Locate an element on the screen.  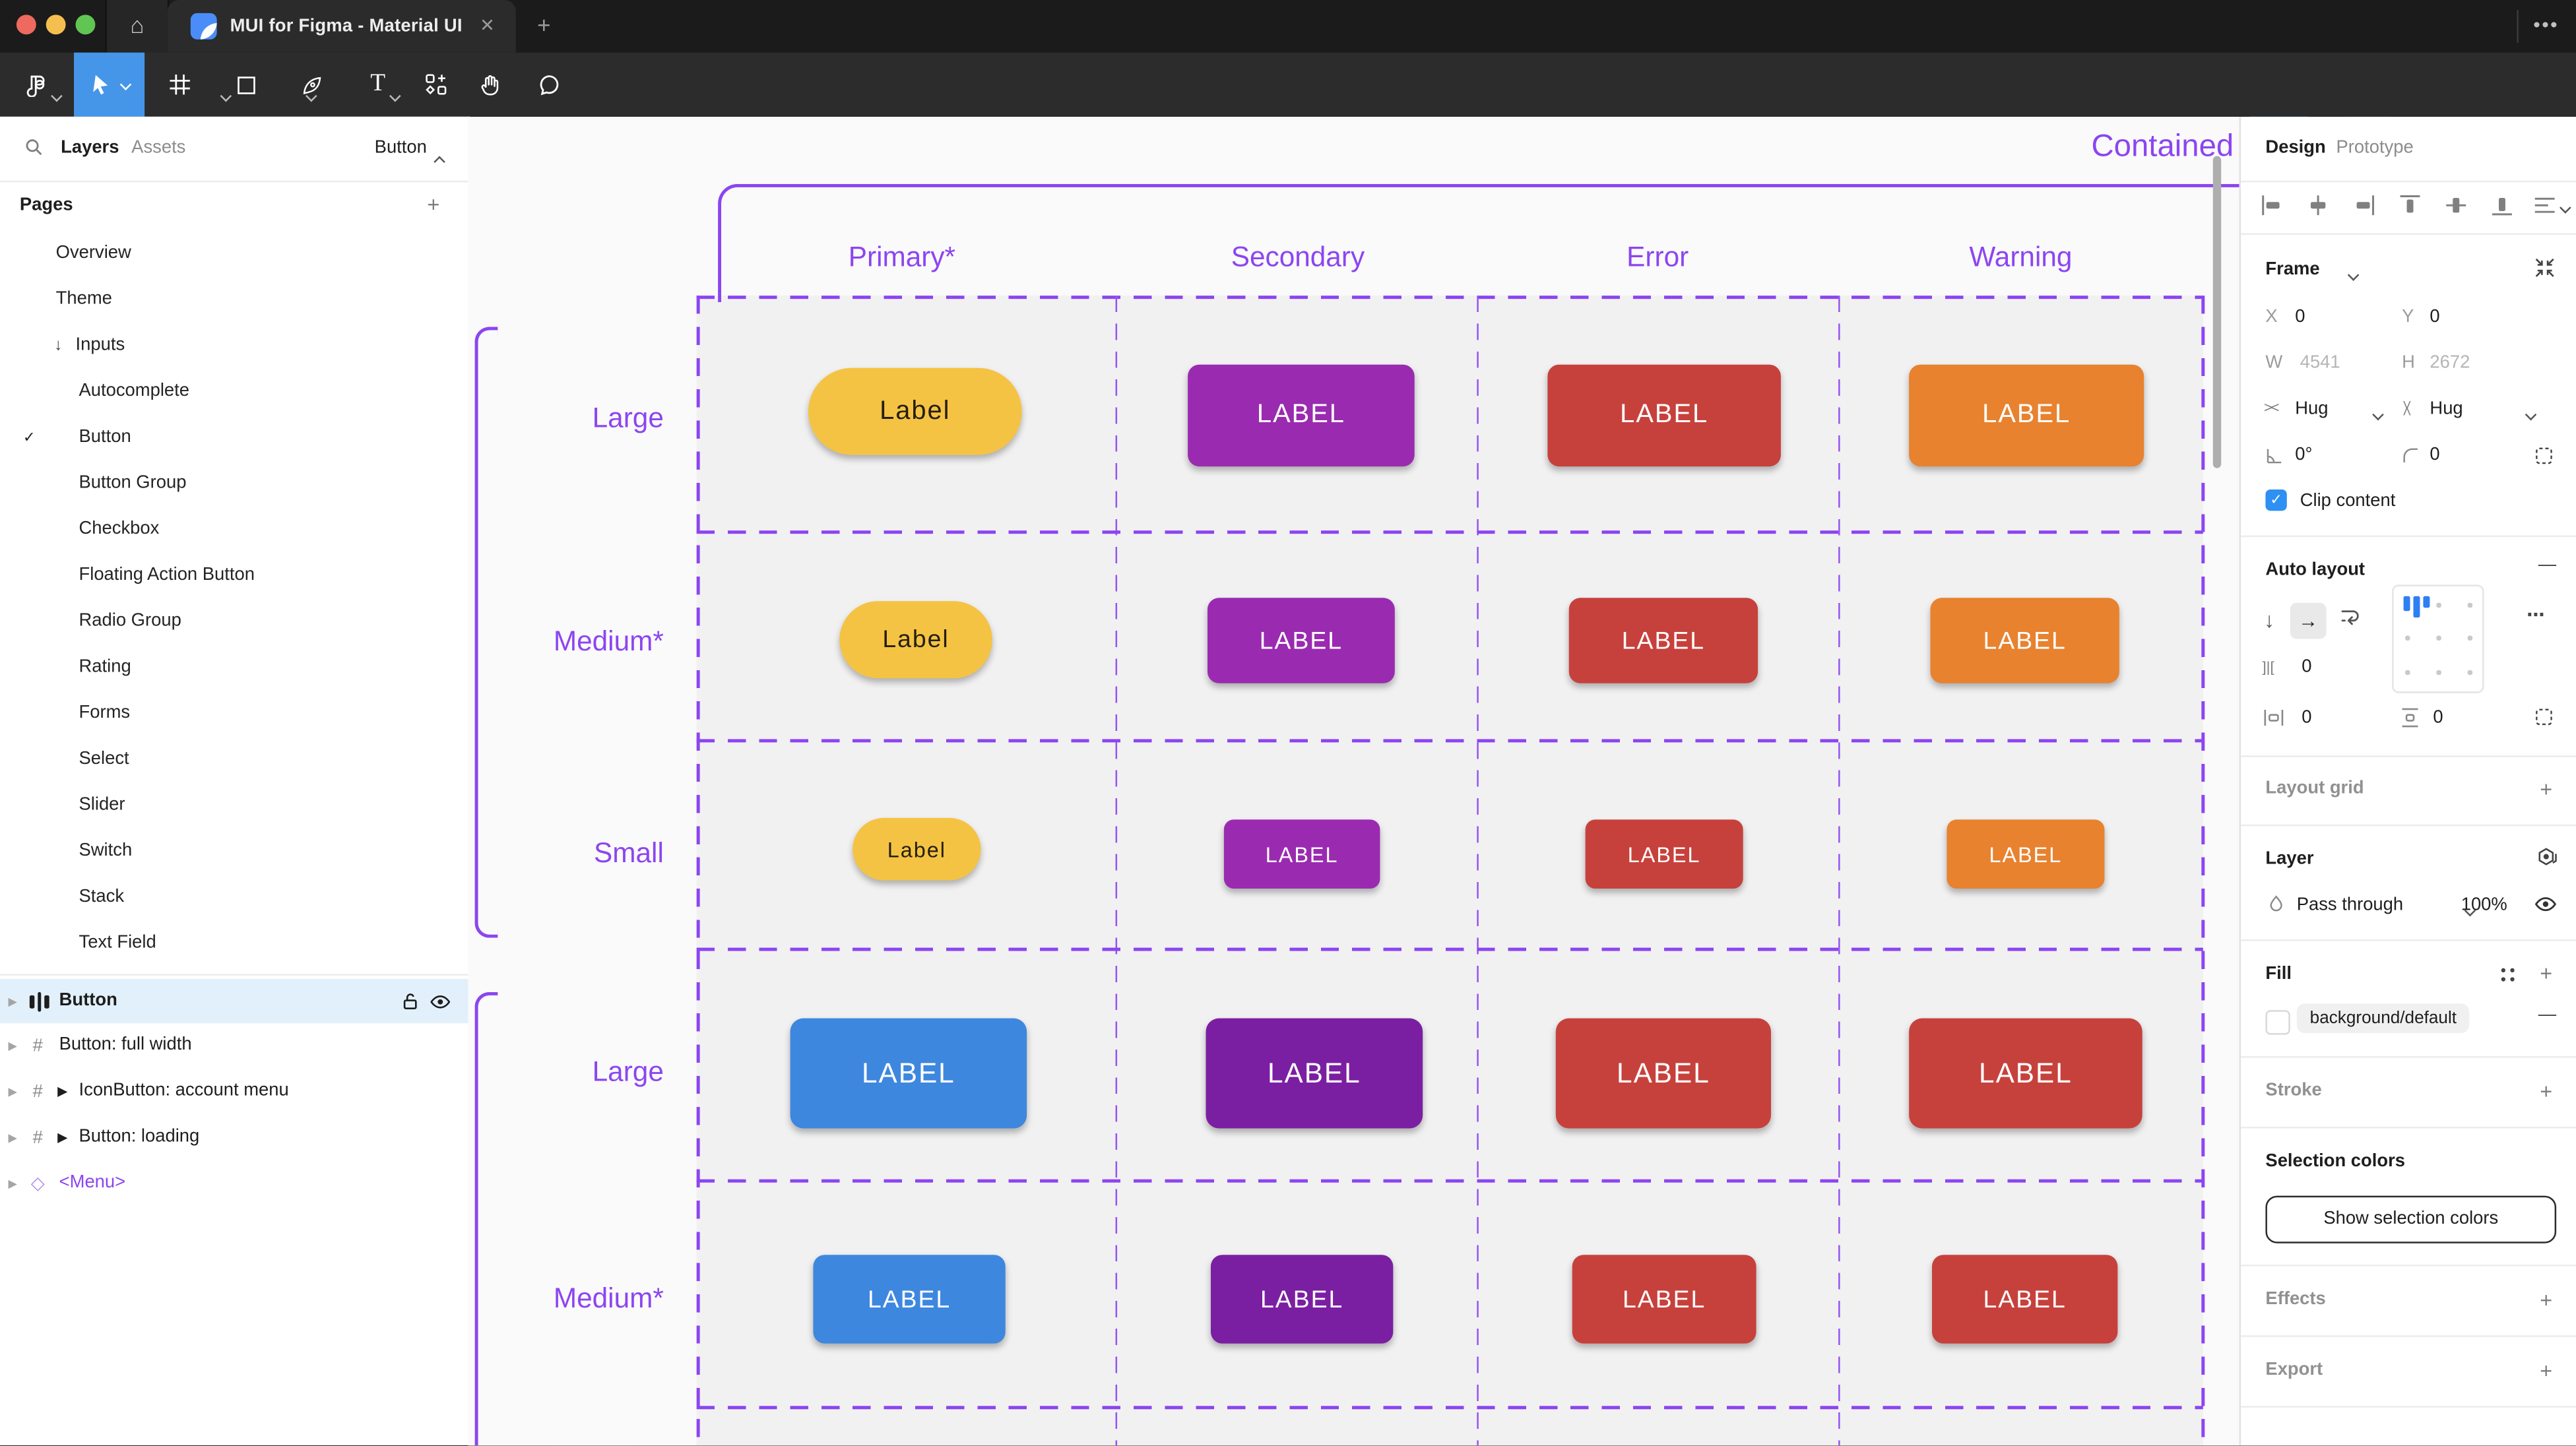
add-page-button: + is located at coordinates (433, 204).